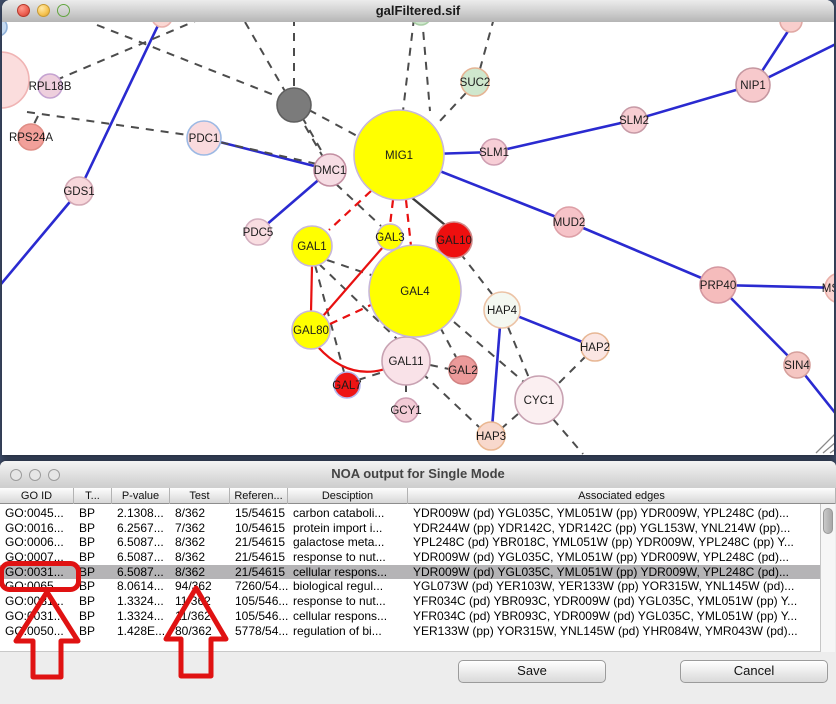  I want to click on node-SUC2: SUC2, so click(475, 82).